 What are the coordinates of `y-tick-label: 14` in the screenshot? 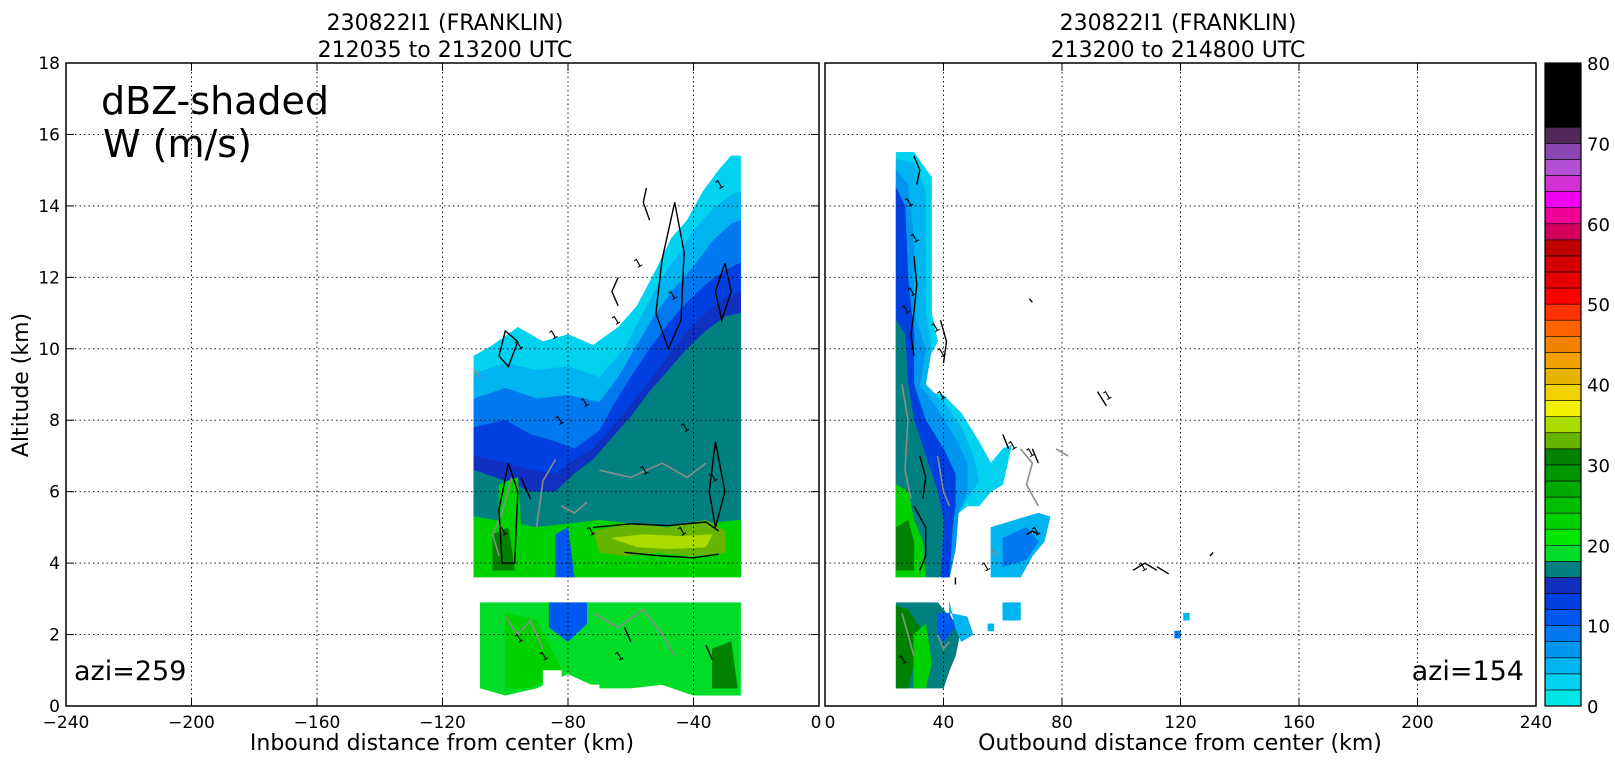 It's located at (49, 207).